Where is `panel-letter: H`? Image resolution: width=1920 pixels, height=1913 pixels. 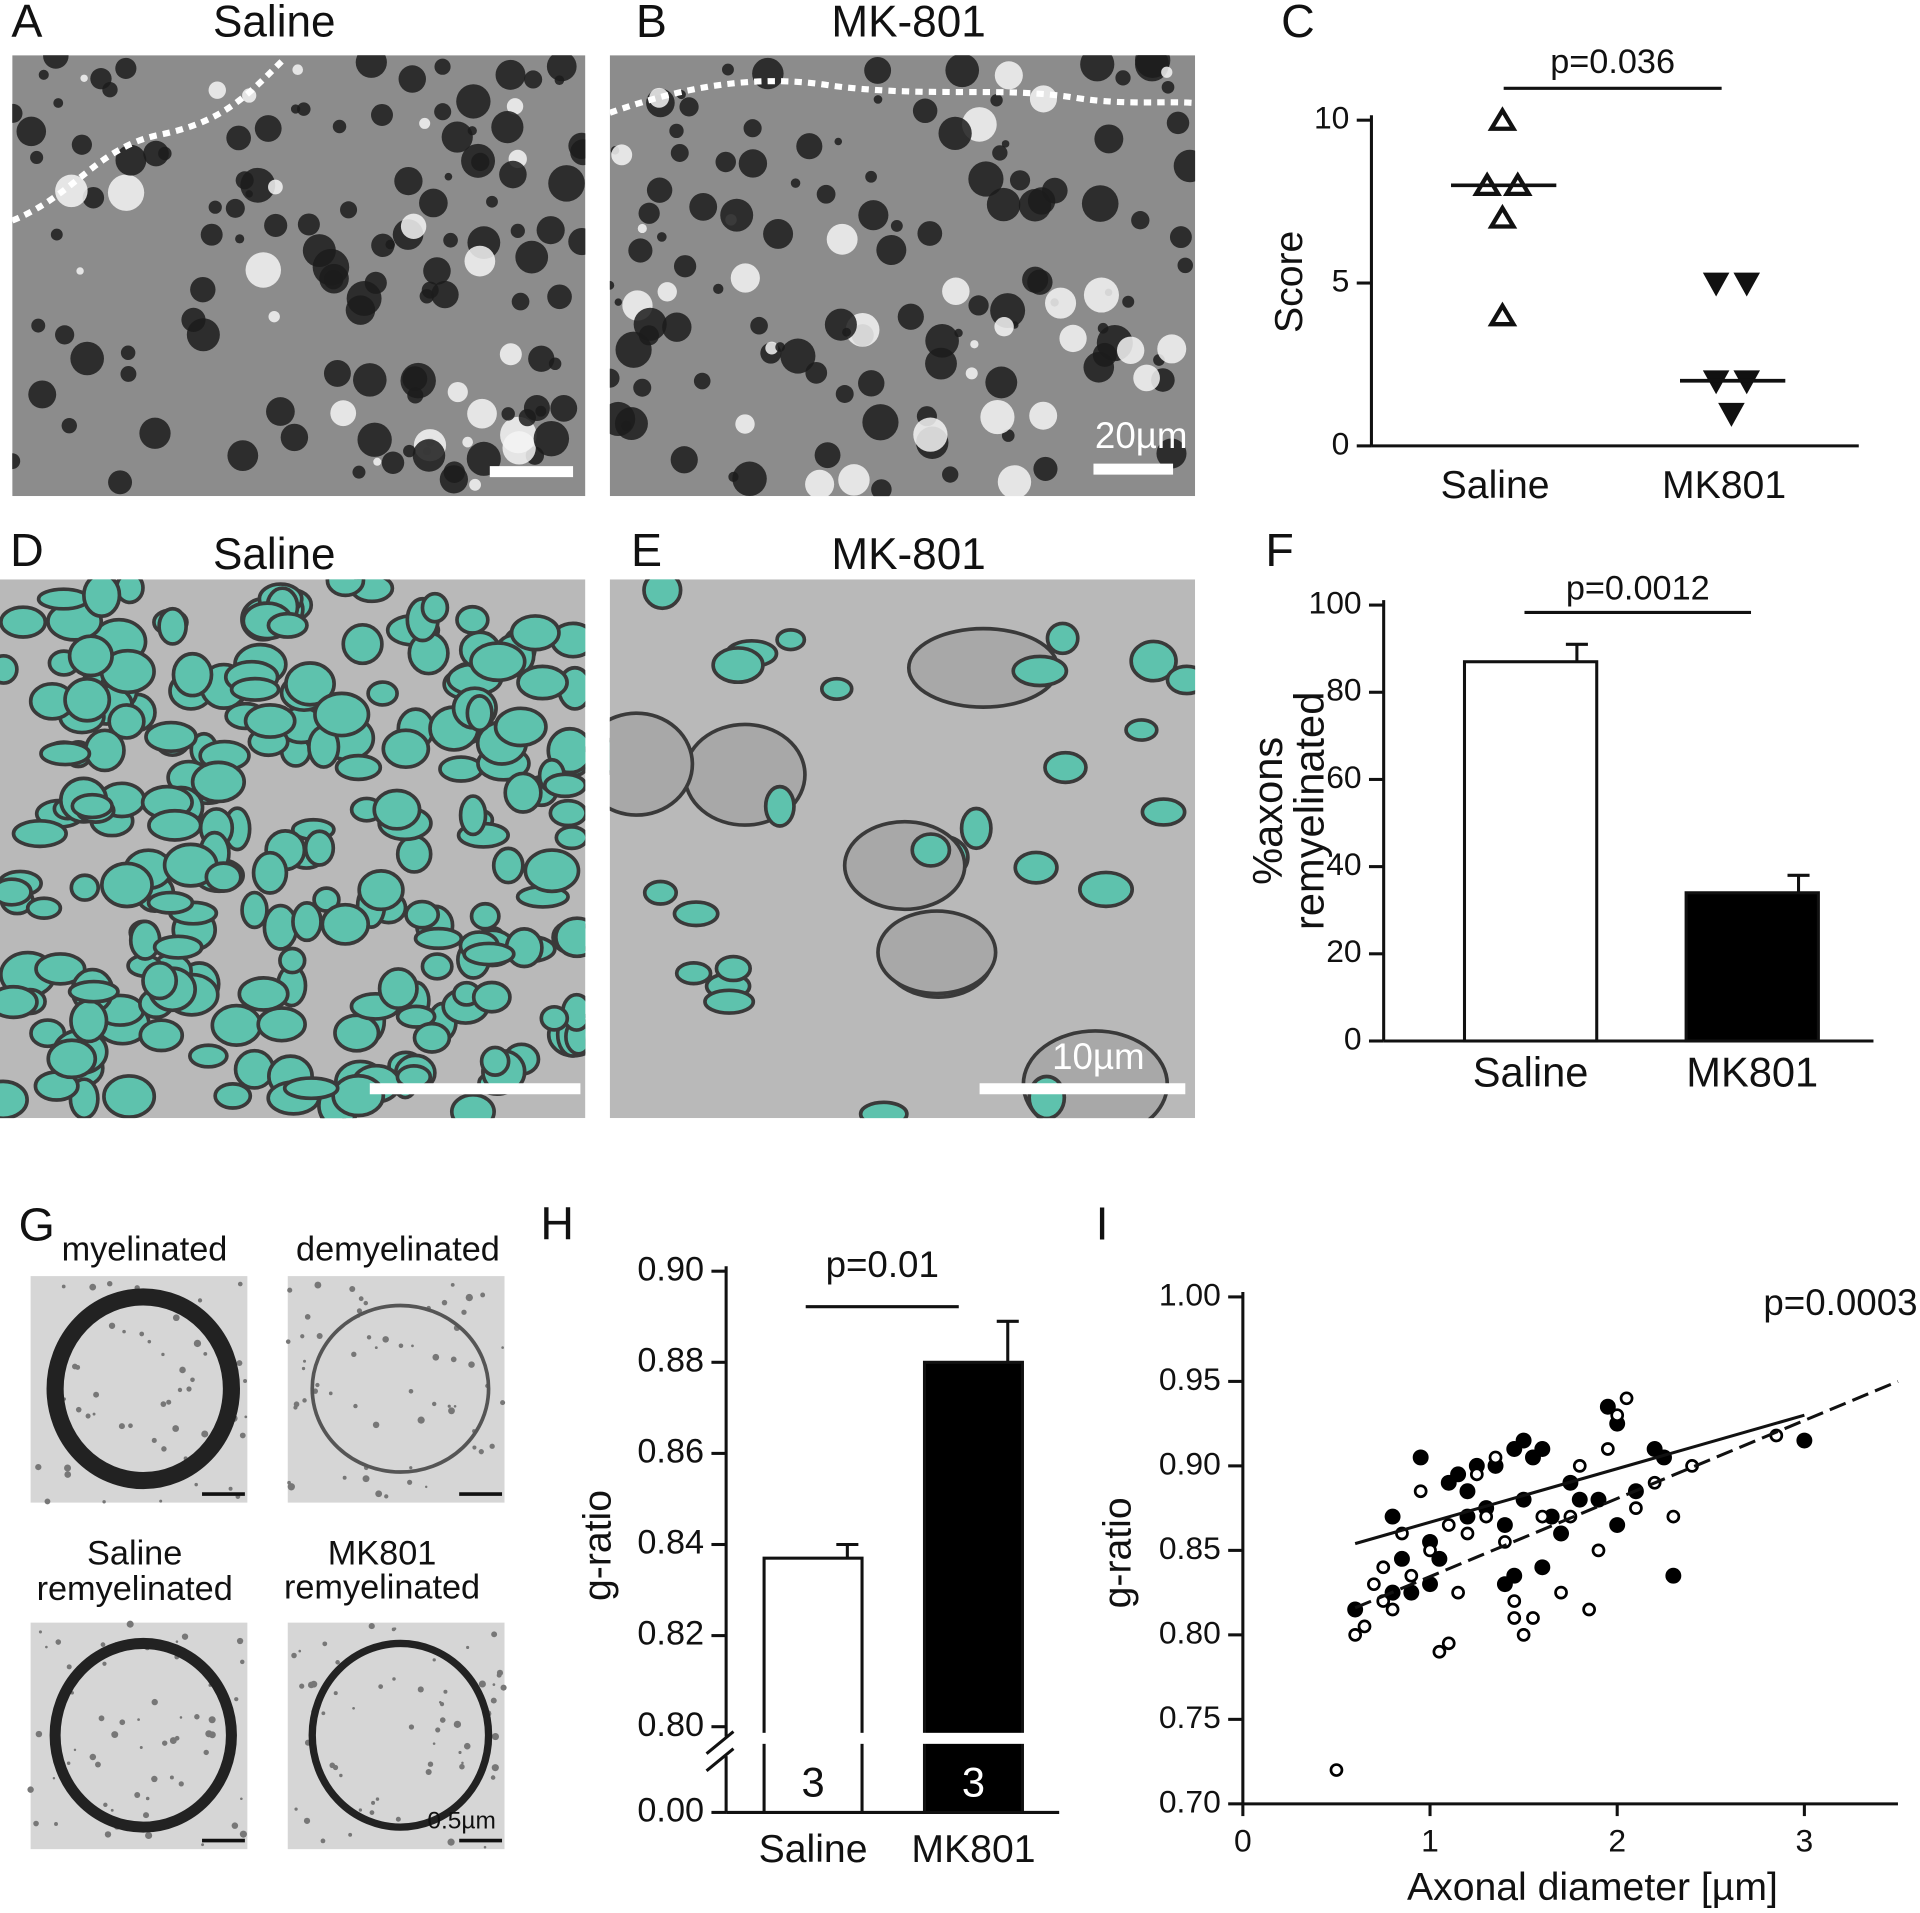
panel-letter: H is located at coordinates (557, 1223).